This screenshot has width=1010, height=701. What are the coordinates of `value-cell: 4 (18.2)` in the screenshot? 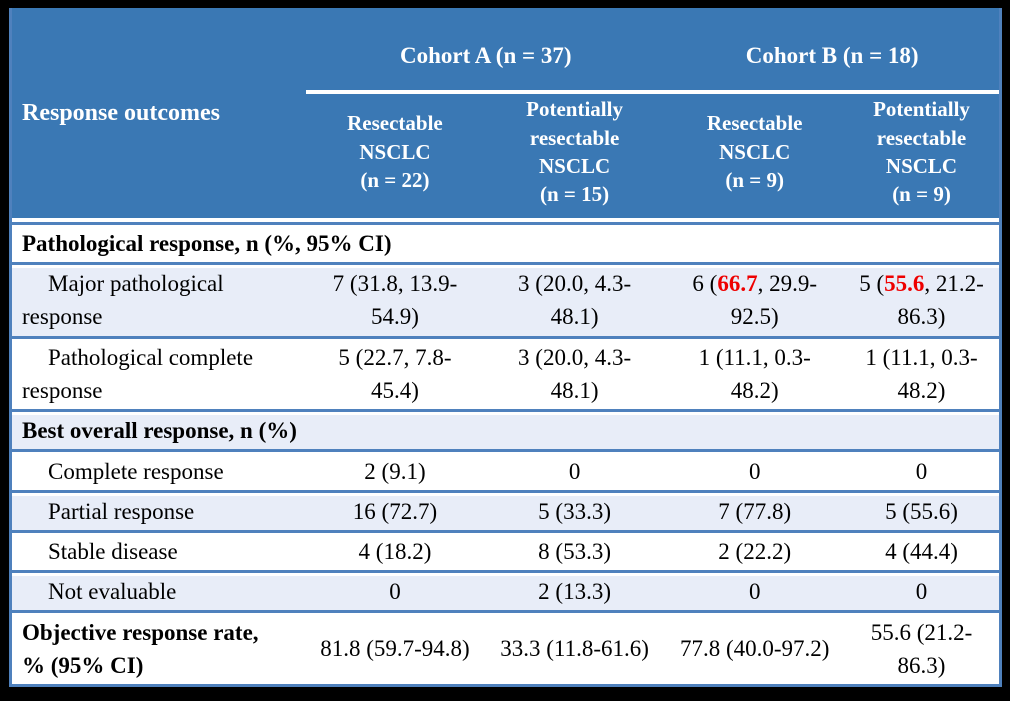 It's located at (395, 550).